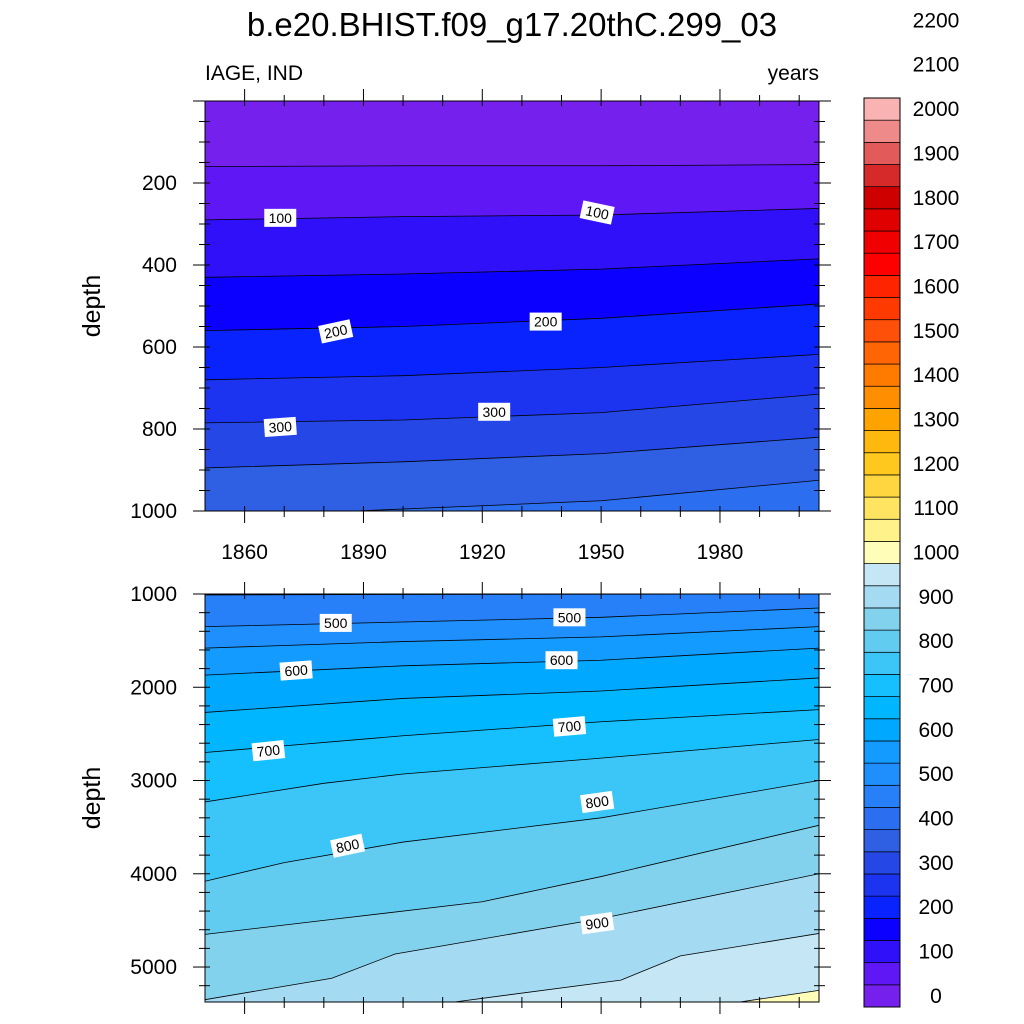 The height and width of the screenshot is (1024, 1024). Describe the element at coordinates (936, 153) in the screenshot. I see `colorbar-label: 1900` at that location.